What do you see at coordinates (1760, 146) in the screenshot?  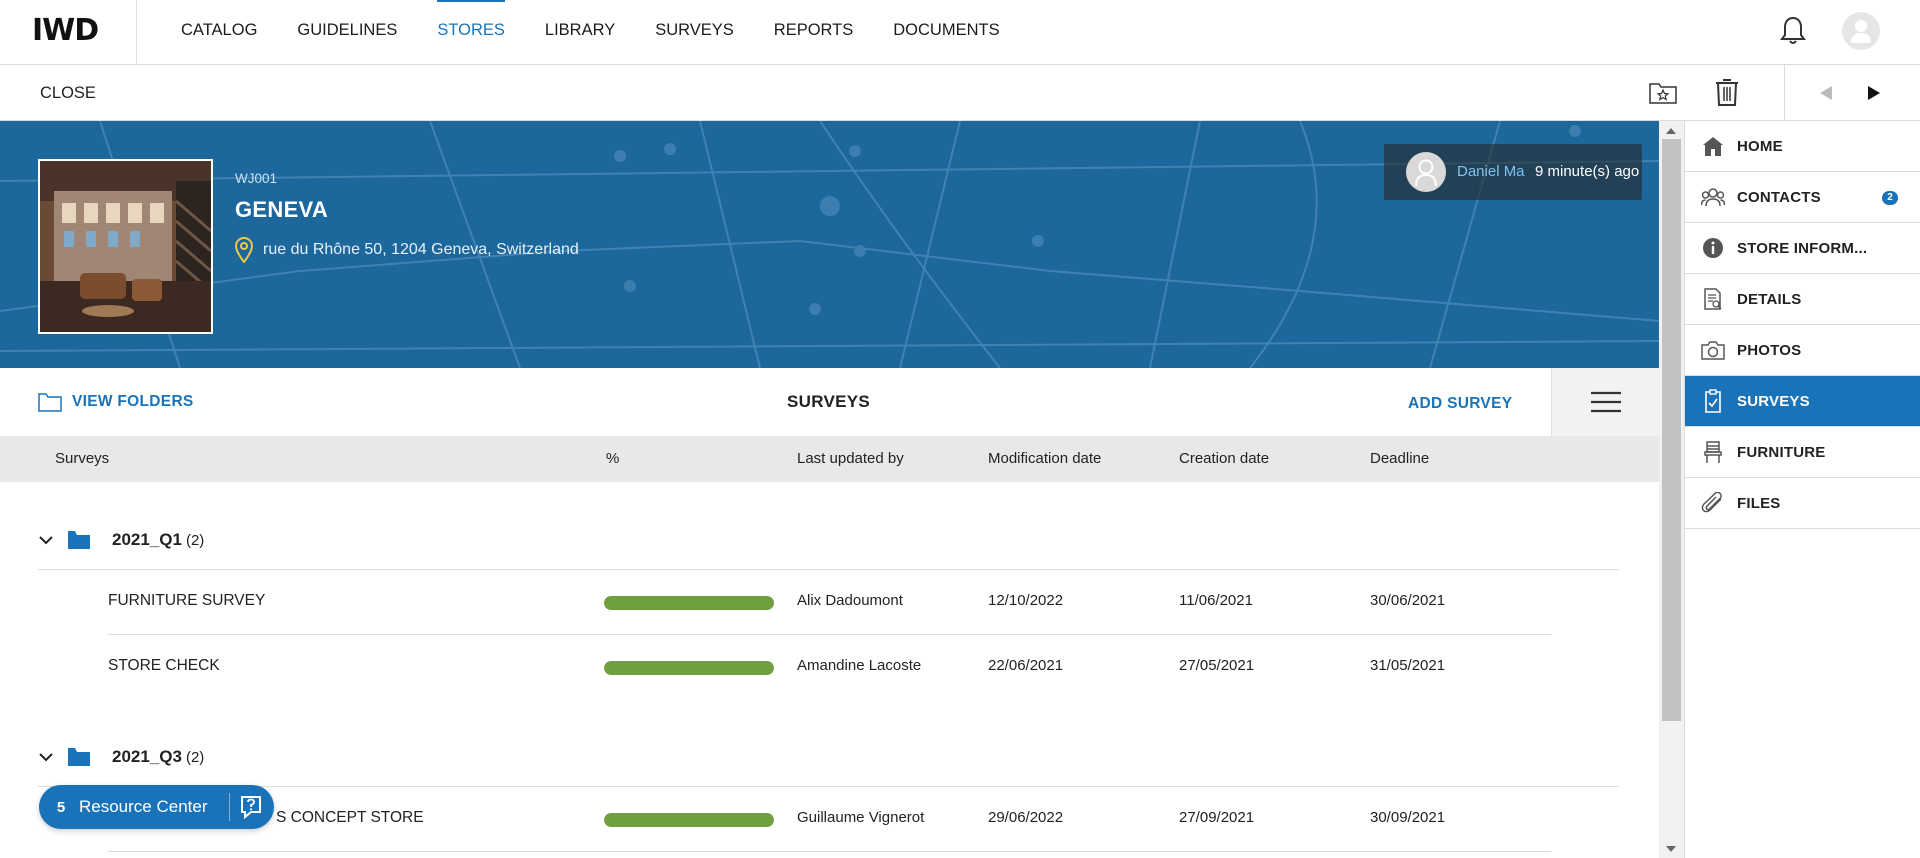 I see `sidebar-item-label: HOME` at bounding box center [1760, 146].